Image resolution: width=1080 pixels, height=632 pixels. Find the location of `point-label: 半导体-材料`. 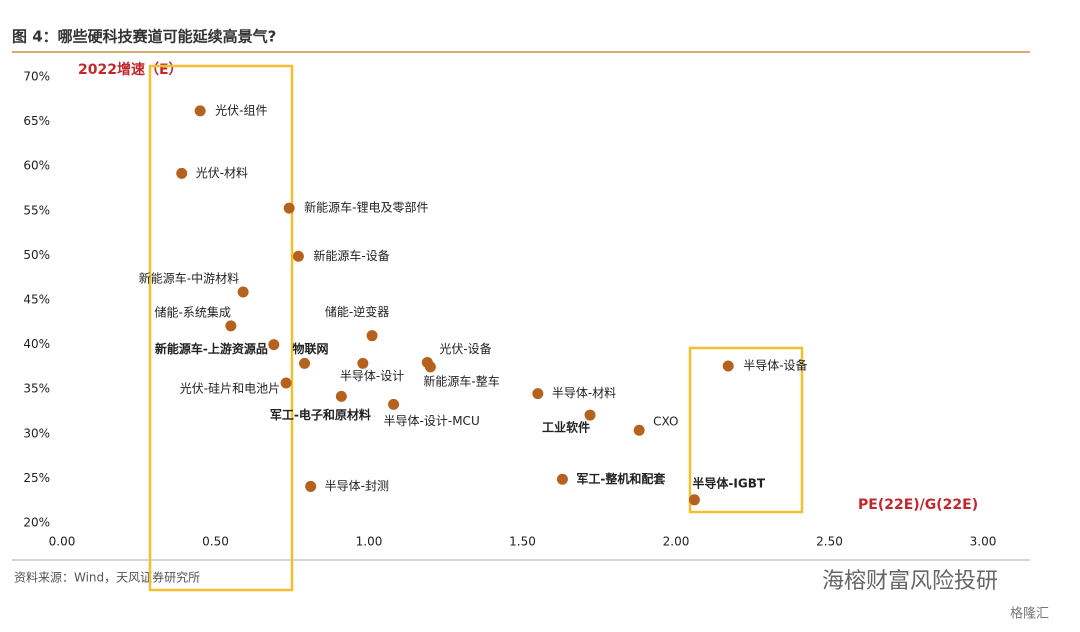

point-label: 半导体-材料 is located at coordinates (584, 393).